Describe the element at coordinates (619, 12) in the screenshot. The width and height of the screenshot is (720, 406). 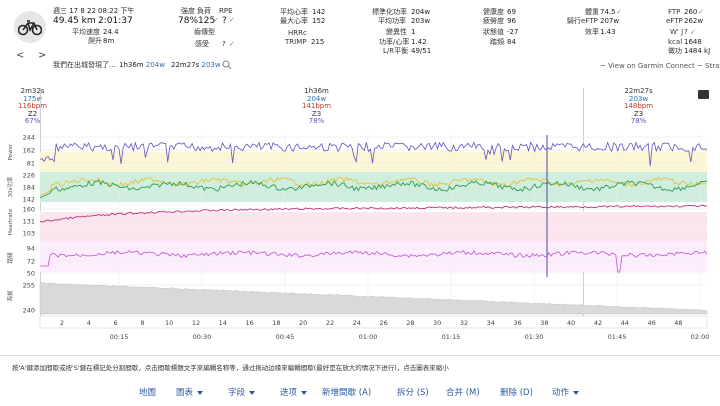
I see `weight-edit-icon: ✓` at that location.